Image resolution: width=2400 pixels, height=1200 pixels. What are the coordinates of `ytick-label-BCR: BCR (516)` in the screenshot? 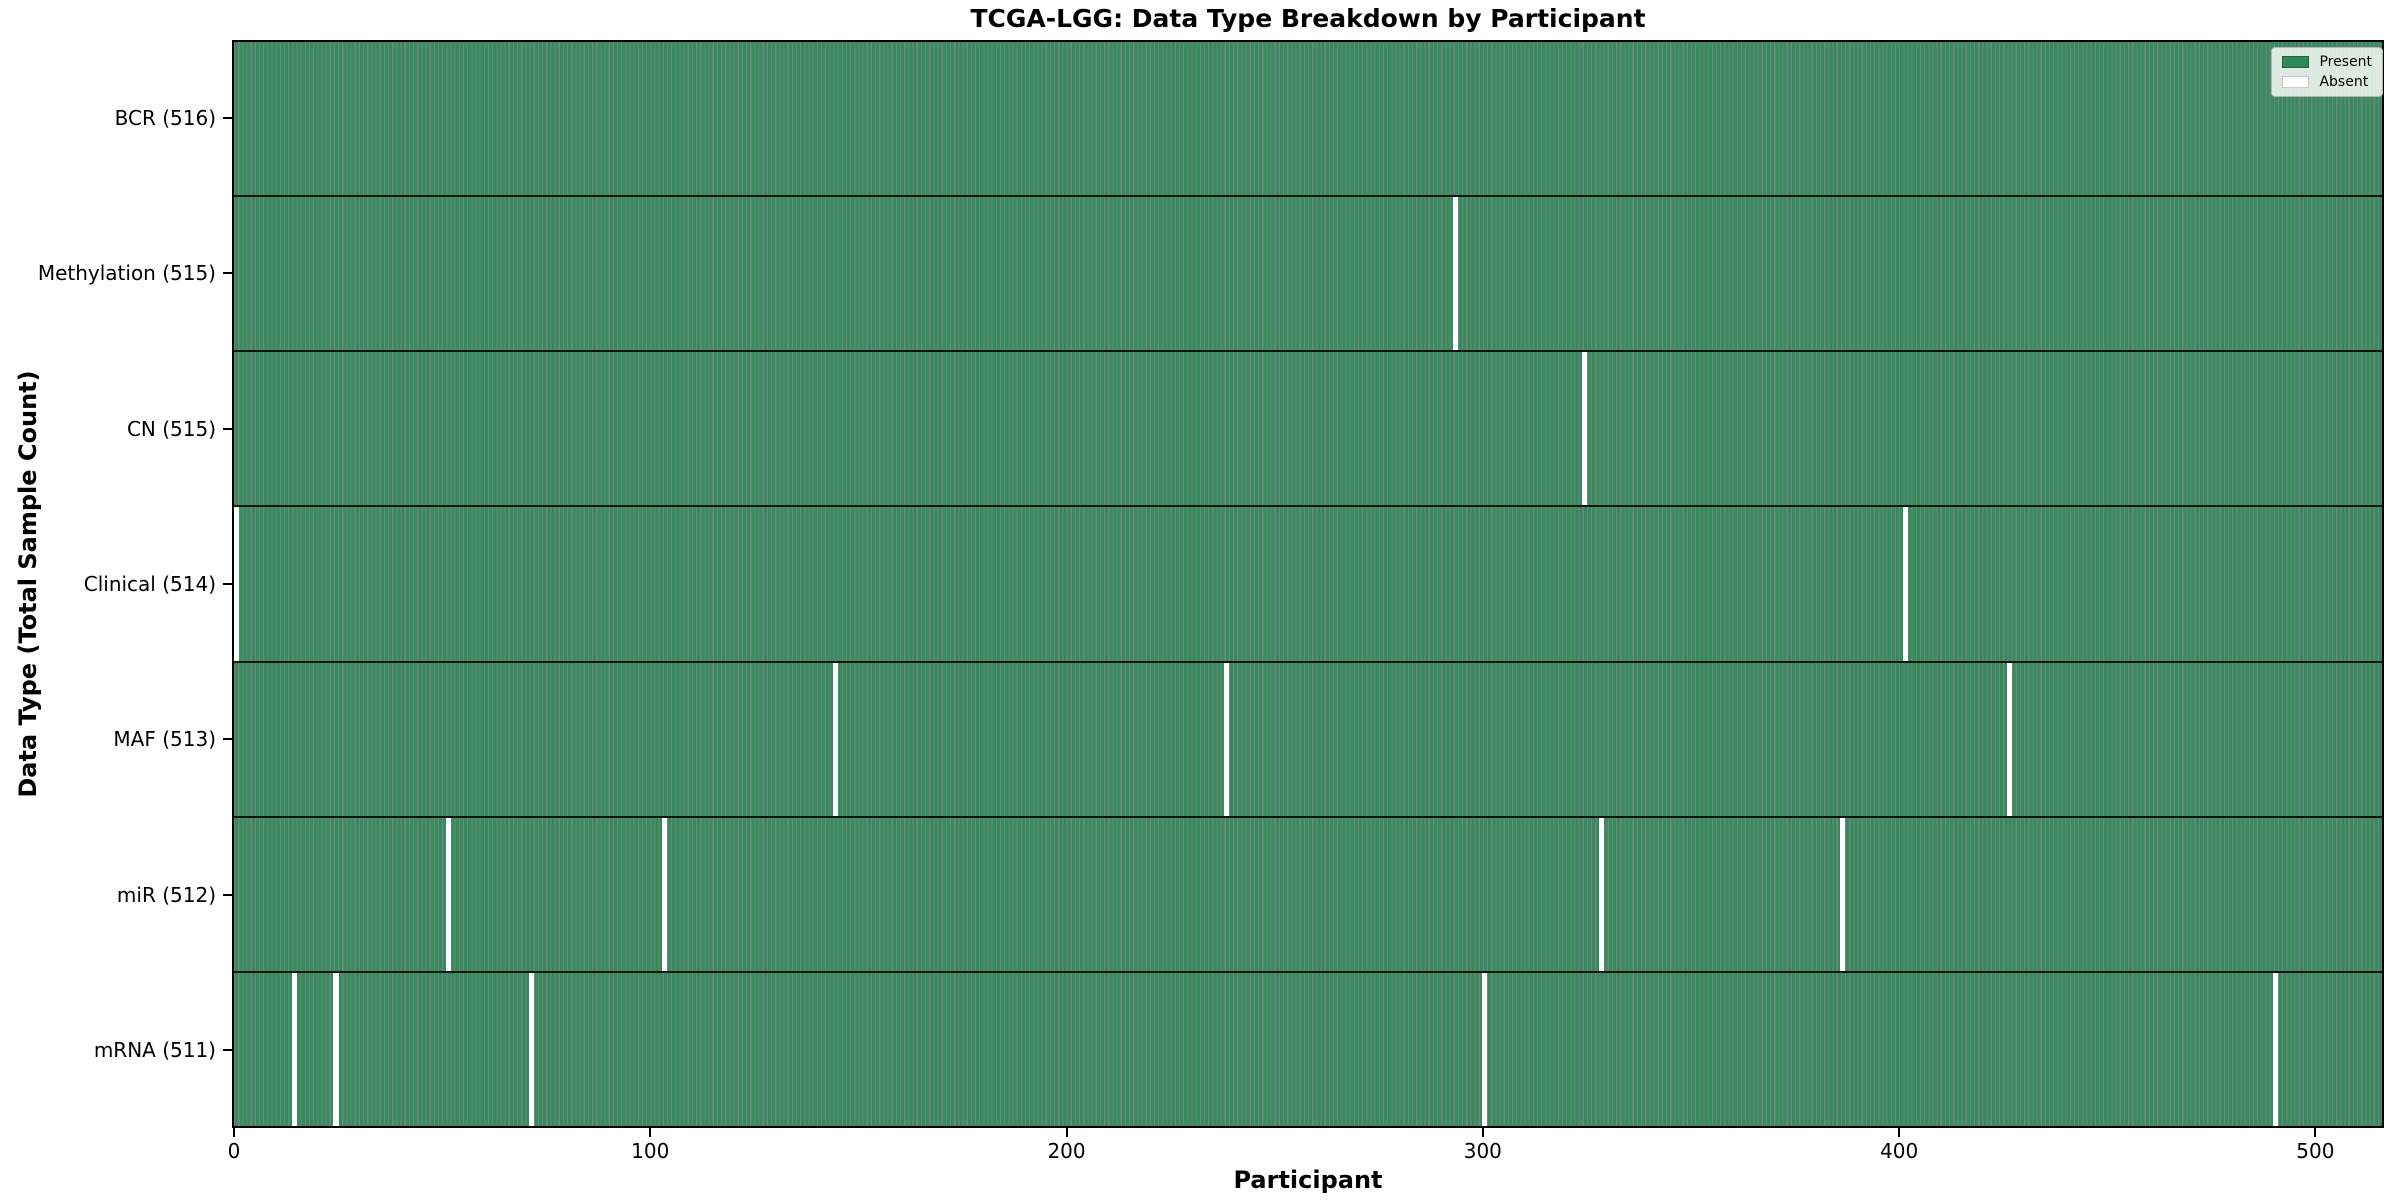 It's located at (165, 117).